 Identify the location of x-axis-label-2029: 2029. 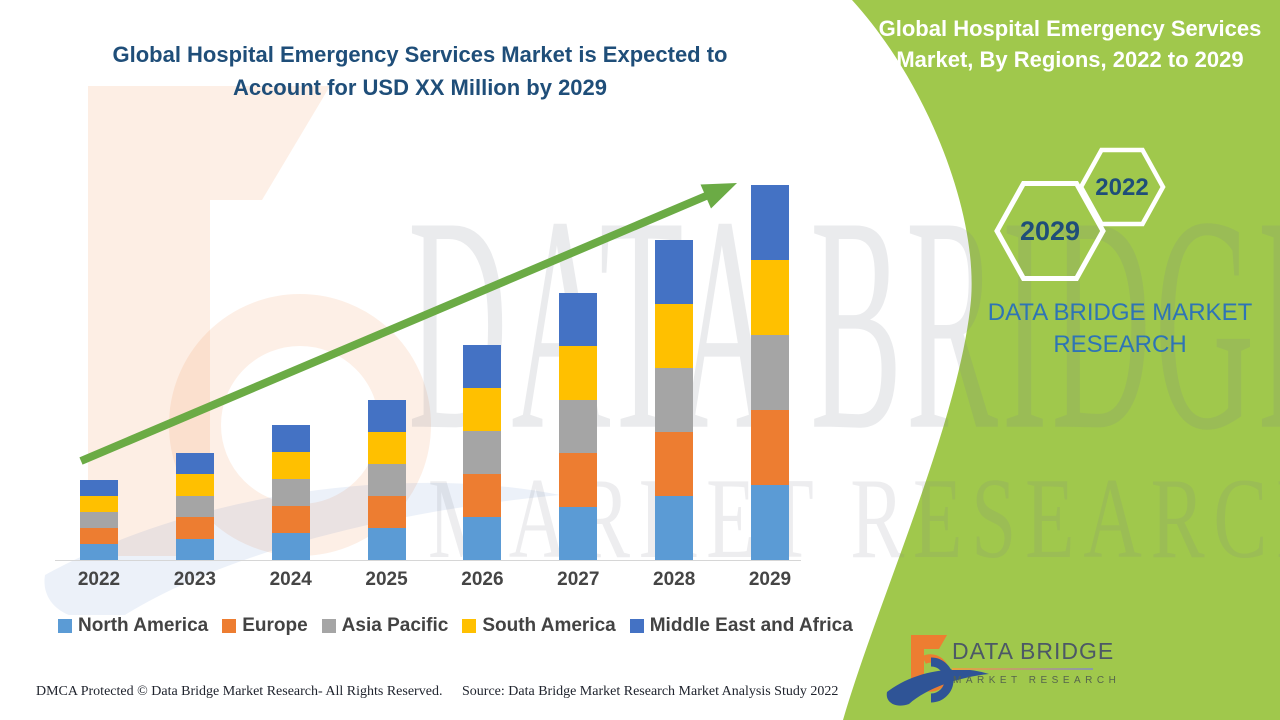
(770, 579).